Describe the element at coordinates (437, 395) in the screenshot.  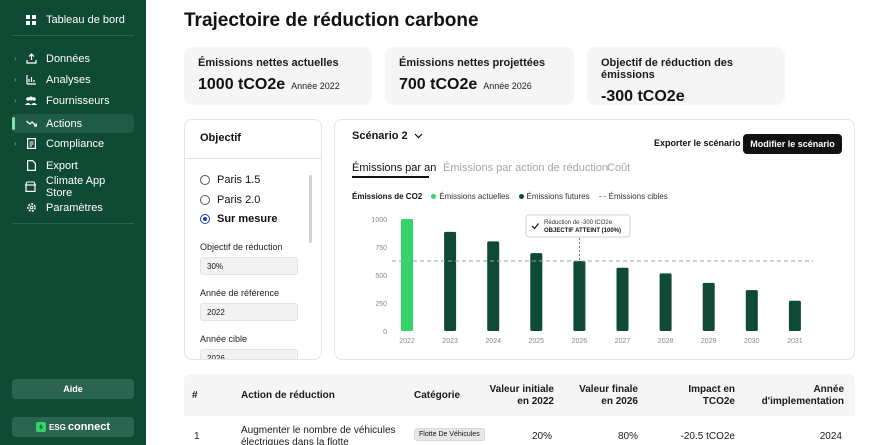
I see `header-category: Catégorie` at that location.